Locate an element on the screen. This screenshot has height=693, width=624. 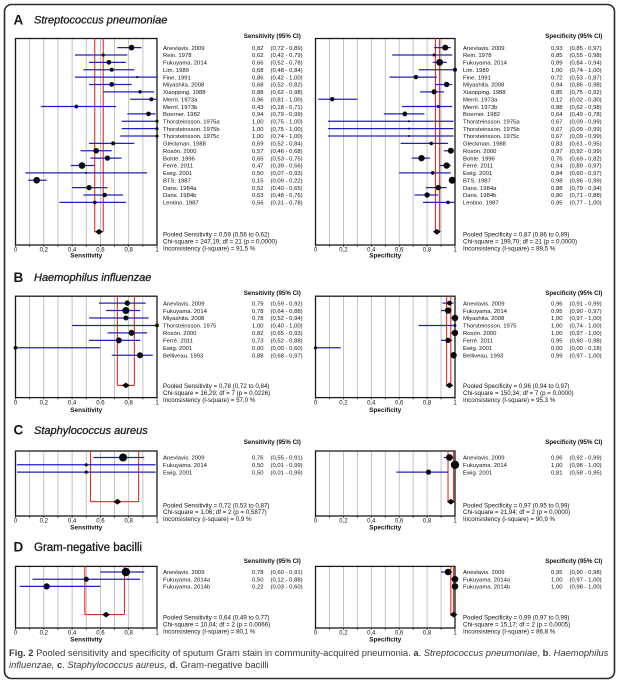
svg-text: 0,52 is located at coordinates (257, 189).